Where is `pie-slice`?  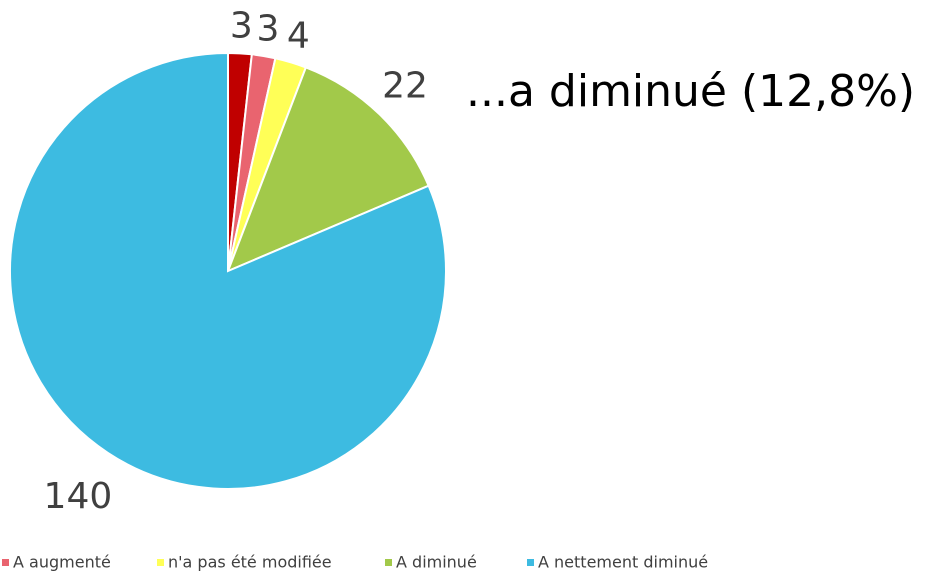
pie-slice is located at coordinates (328, 169).